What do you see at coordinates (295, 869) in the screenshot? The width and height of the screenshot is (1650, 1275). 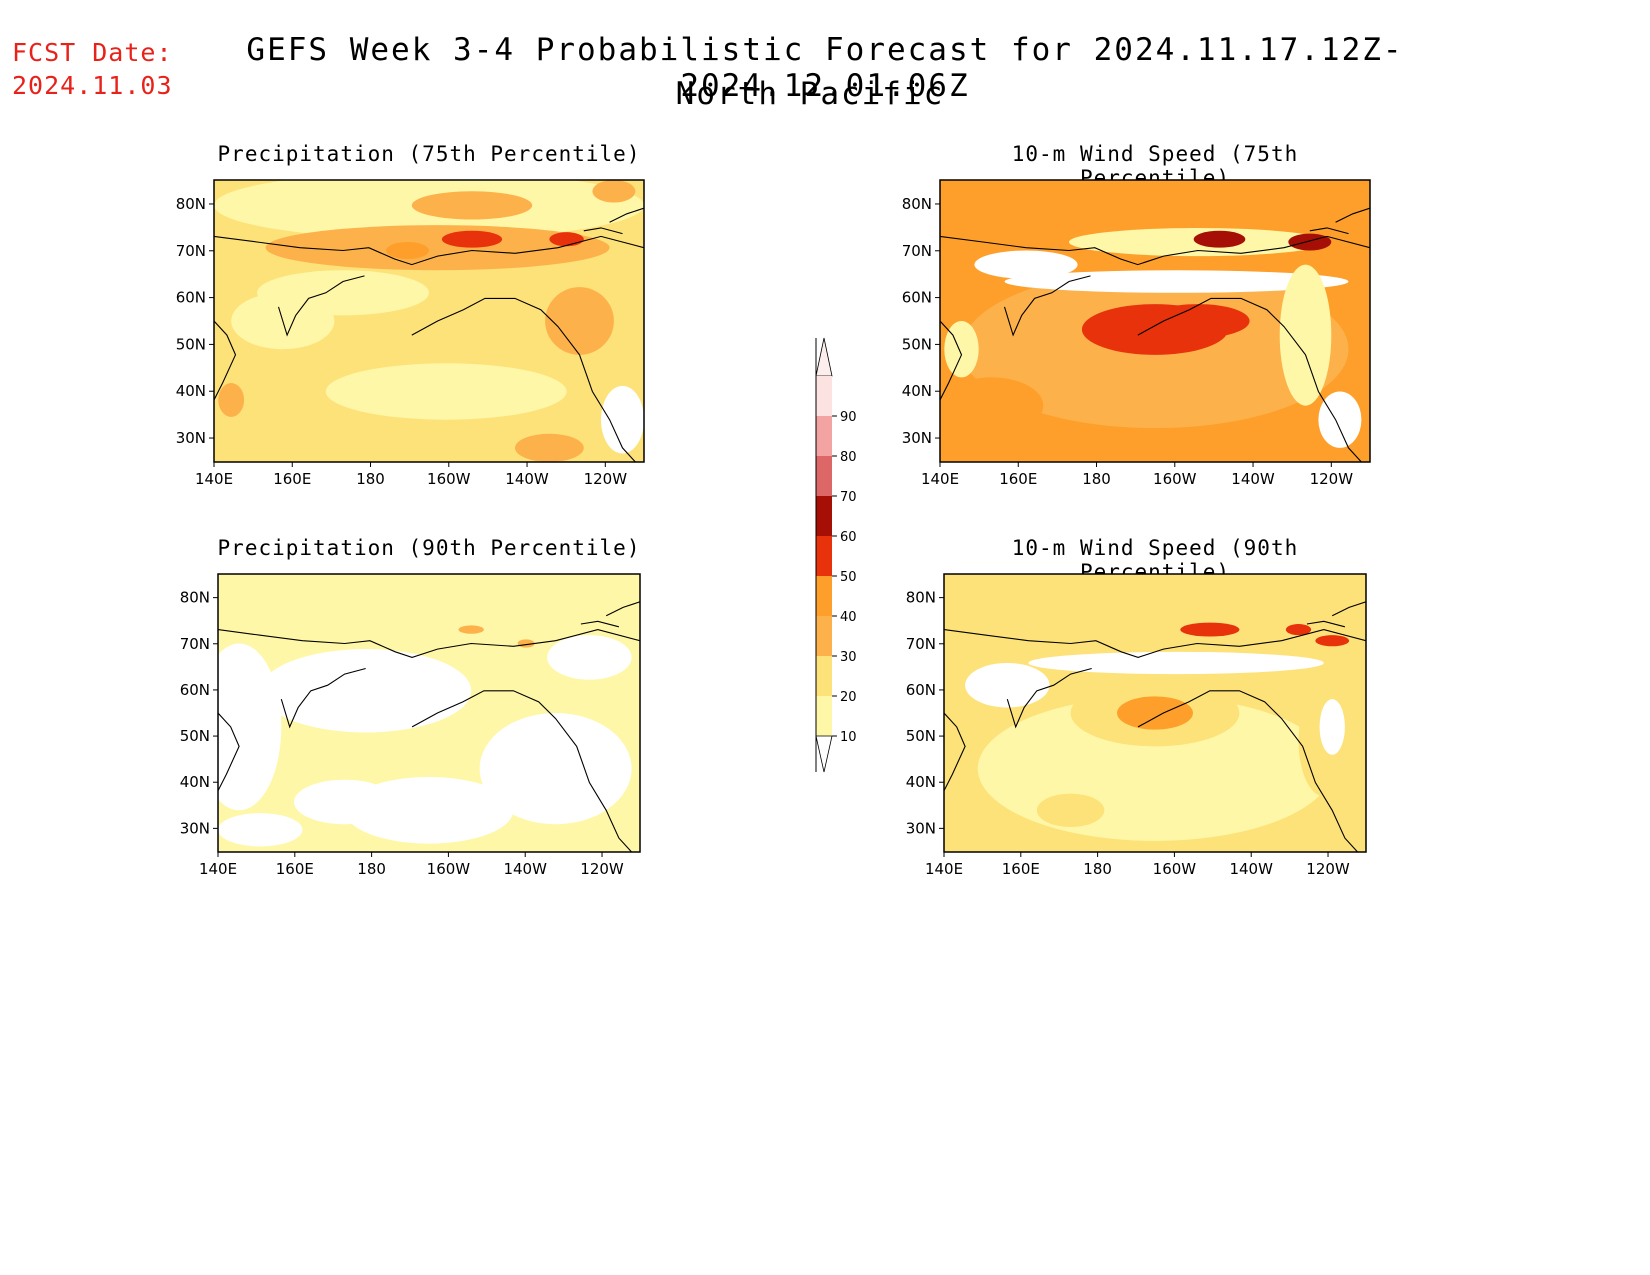 I see `x-tick-label: 160E` at bounding box center [295, 869].